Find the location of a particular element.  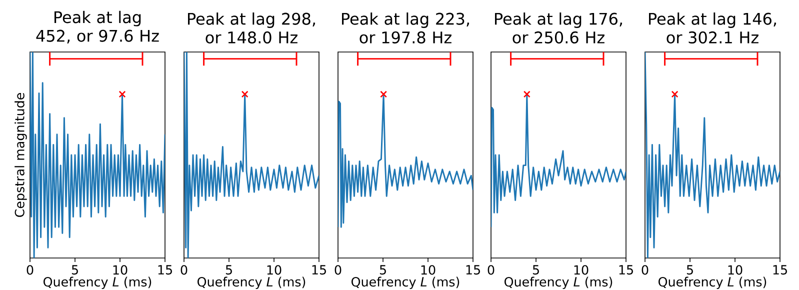

y-axis-title: Cepstral magnitude is located at coordinates (20, 155).